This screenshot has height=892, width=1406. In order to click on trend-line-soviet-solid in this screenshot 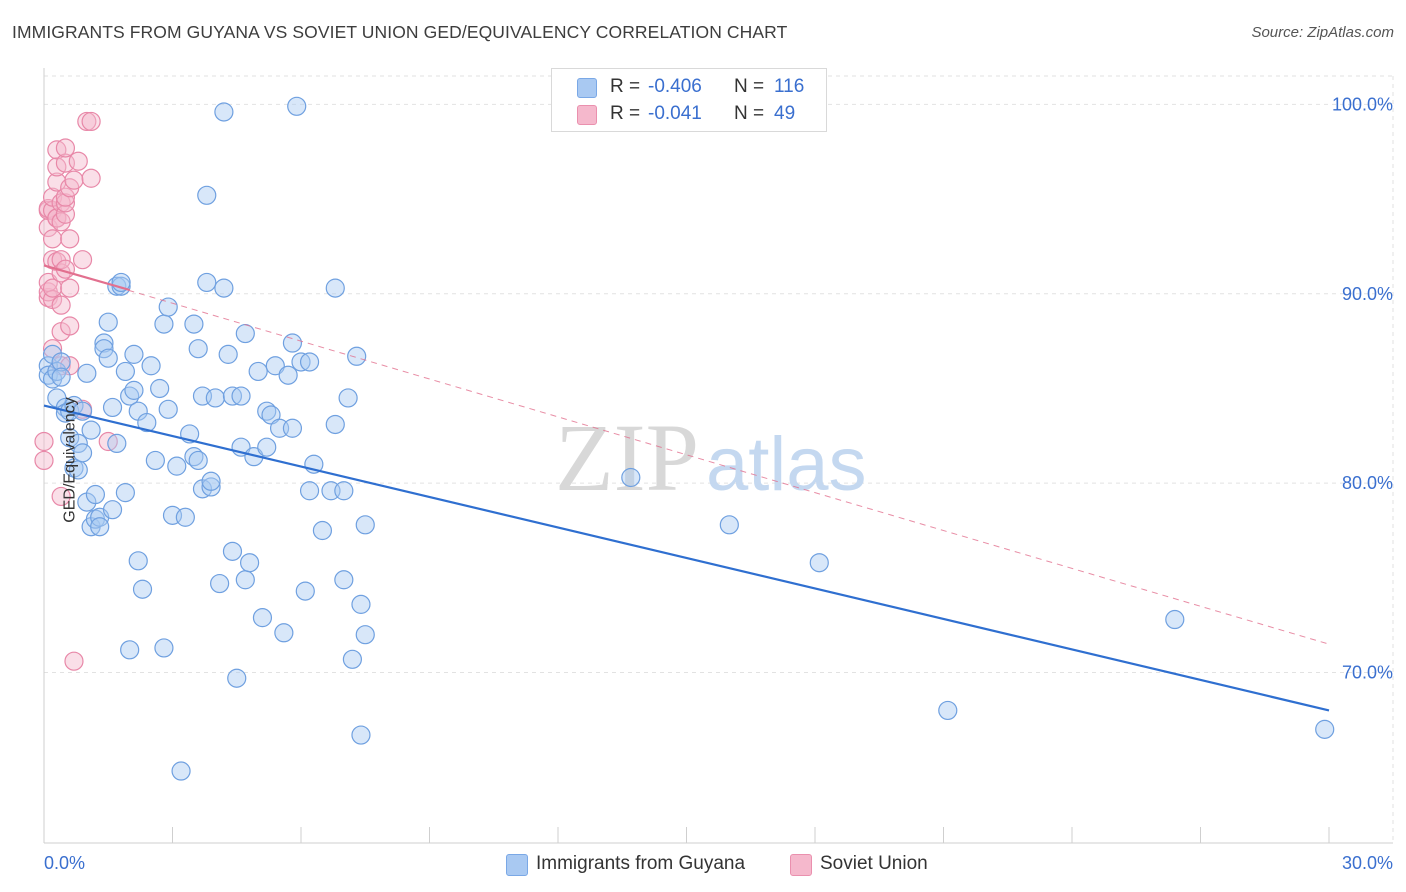, I will do `click(86, 278)`.